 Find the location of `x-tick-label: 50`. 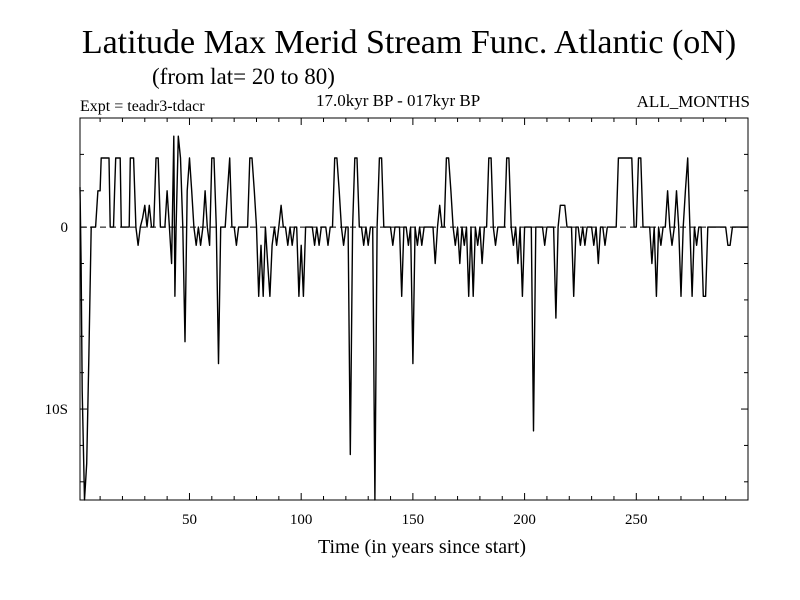

x-tick-label: 50 is located at coordinates (189, 520).